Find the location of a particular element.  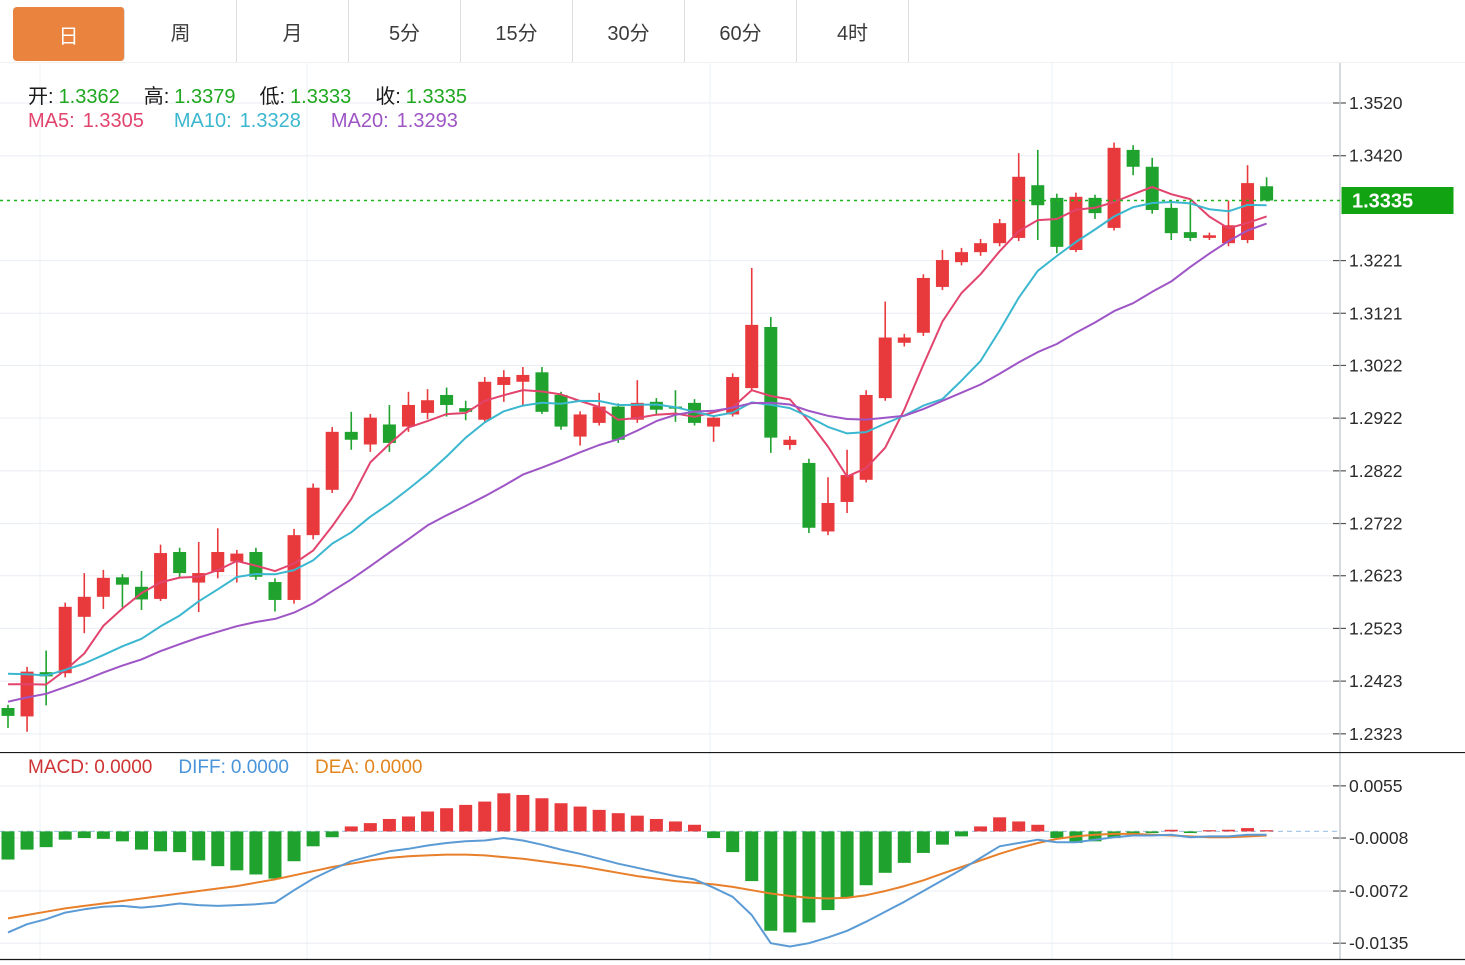

tab-15min: 15分 is located at coordinates (517, 31).